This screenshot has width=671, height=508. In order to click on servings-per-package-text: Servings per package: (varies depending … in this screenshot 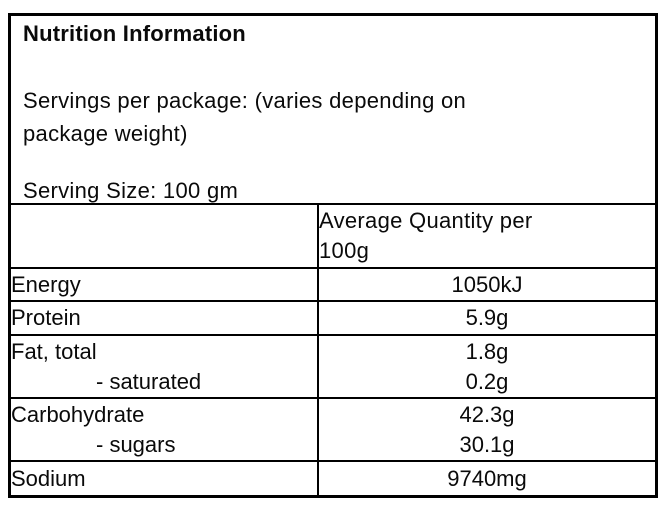, I will do `click(333, 117)`.